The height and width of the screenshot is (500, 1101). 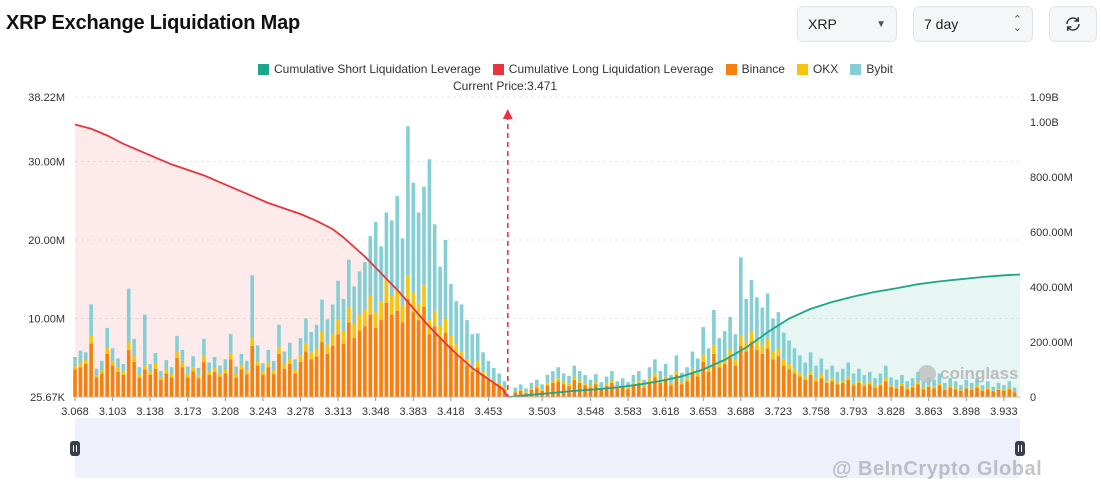 What do you see at coordinates (1073, 24) in the screenshot?
I see `refresh-button` at bounding box center [1073, 24].